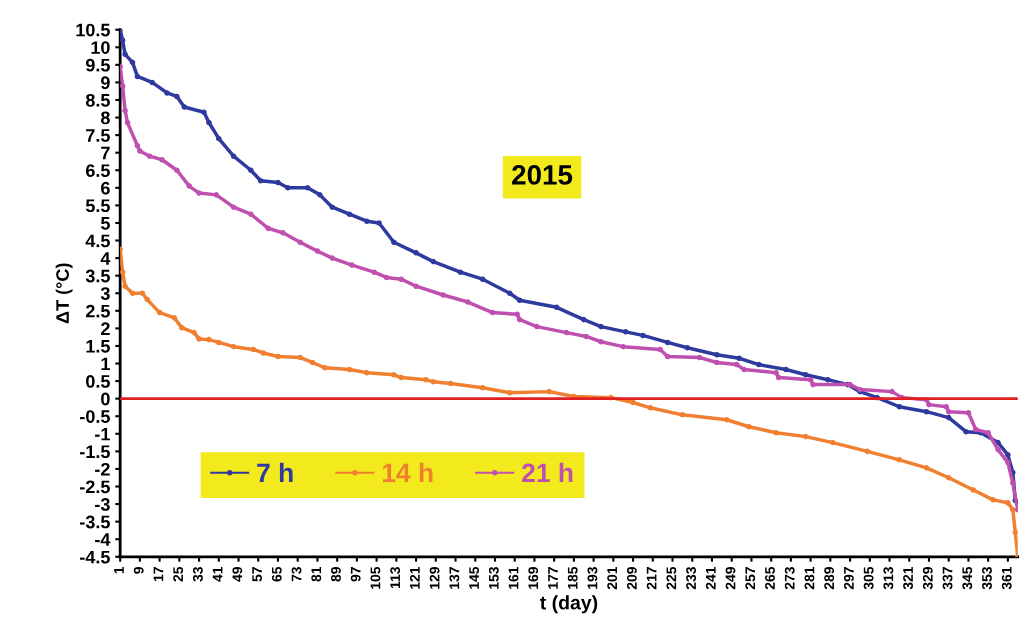 The image size is (1027, 632). I want to click on y-tick-label: 5, so click(105, 223).